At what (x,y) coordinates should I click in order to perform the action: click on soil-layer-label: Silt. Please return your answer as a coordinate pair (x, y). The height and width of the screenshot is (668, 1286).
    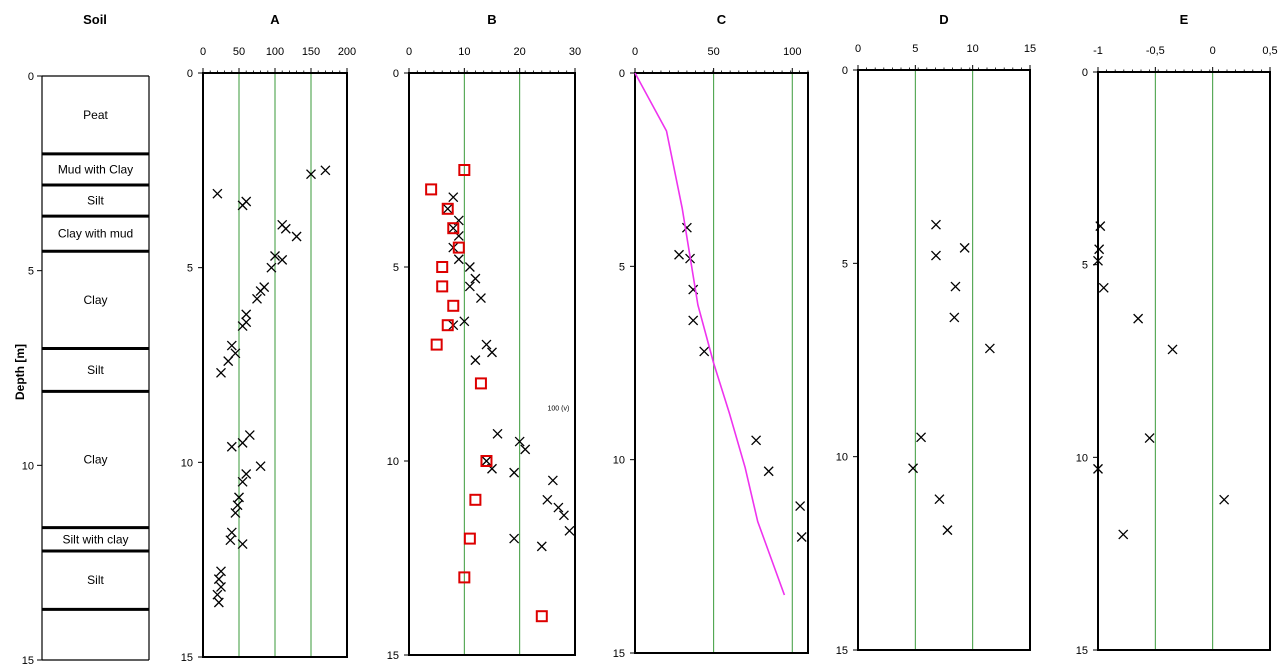
    Looking at the image, I should click on (95, 370).